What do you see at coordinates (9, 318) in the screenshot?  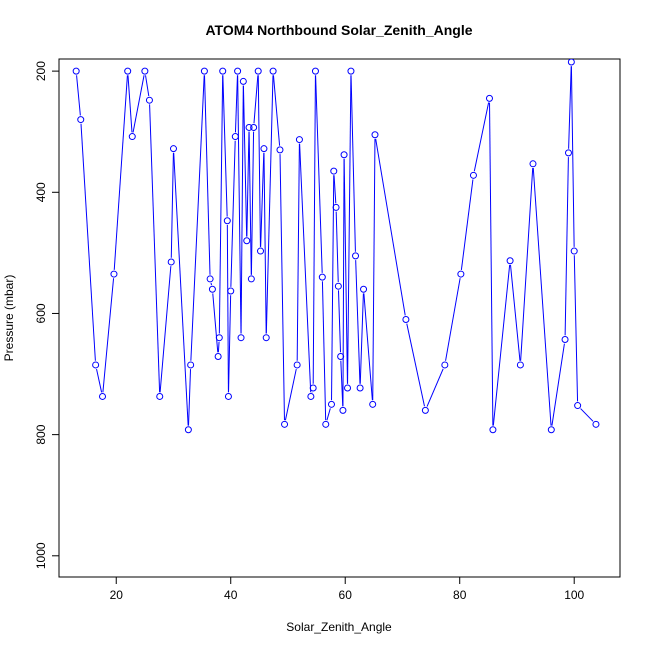 I see `y-axis-label: Pressure (mbar)` at bounding box center [9, 318].